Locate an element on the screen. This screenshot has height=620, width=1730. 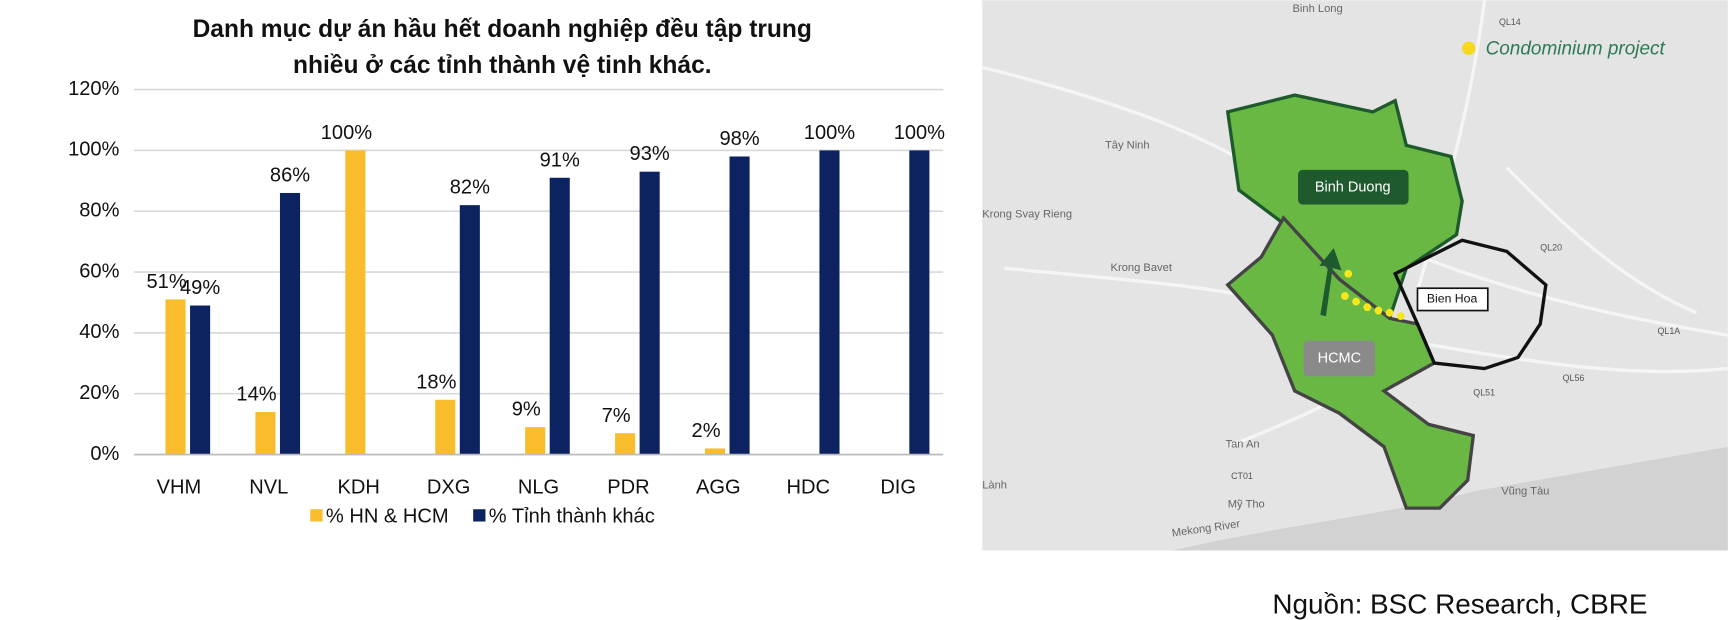
condo-dots is located at coordinates (1373, 295).